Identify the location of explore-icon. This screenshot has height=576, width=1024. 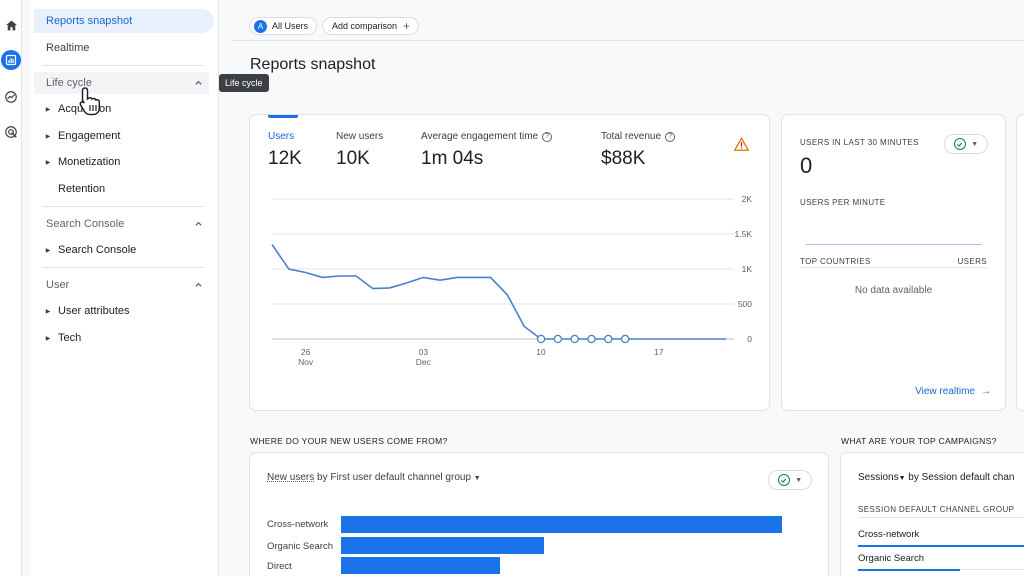
(11, 97).